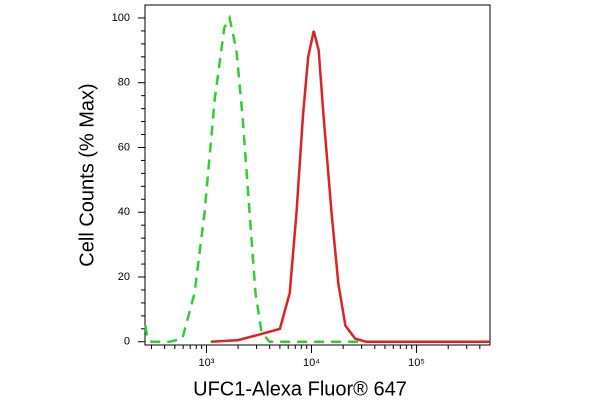 Image resolution: width=604 pixels, height=414 pixels. I want to click on y-tick-label: 20, so click(124, 277).